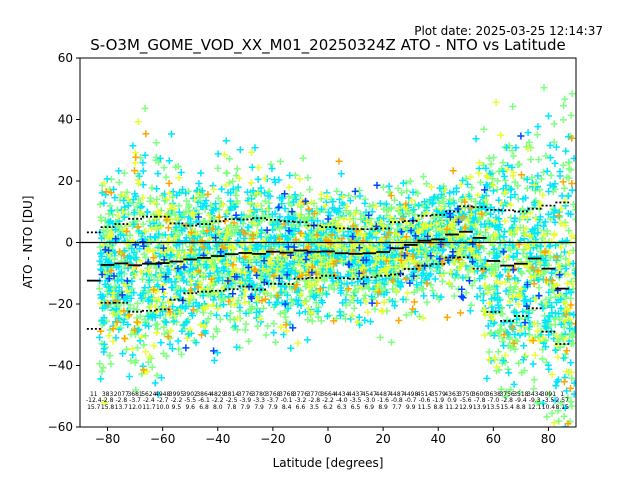 This screenshot has height=480, width=640. What do you see at coordinates (232, 407) in the screenshot?
I see `bin-annotation: 7.8` at bounding box center [232, 407].